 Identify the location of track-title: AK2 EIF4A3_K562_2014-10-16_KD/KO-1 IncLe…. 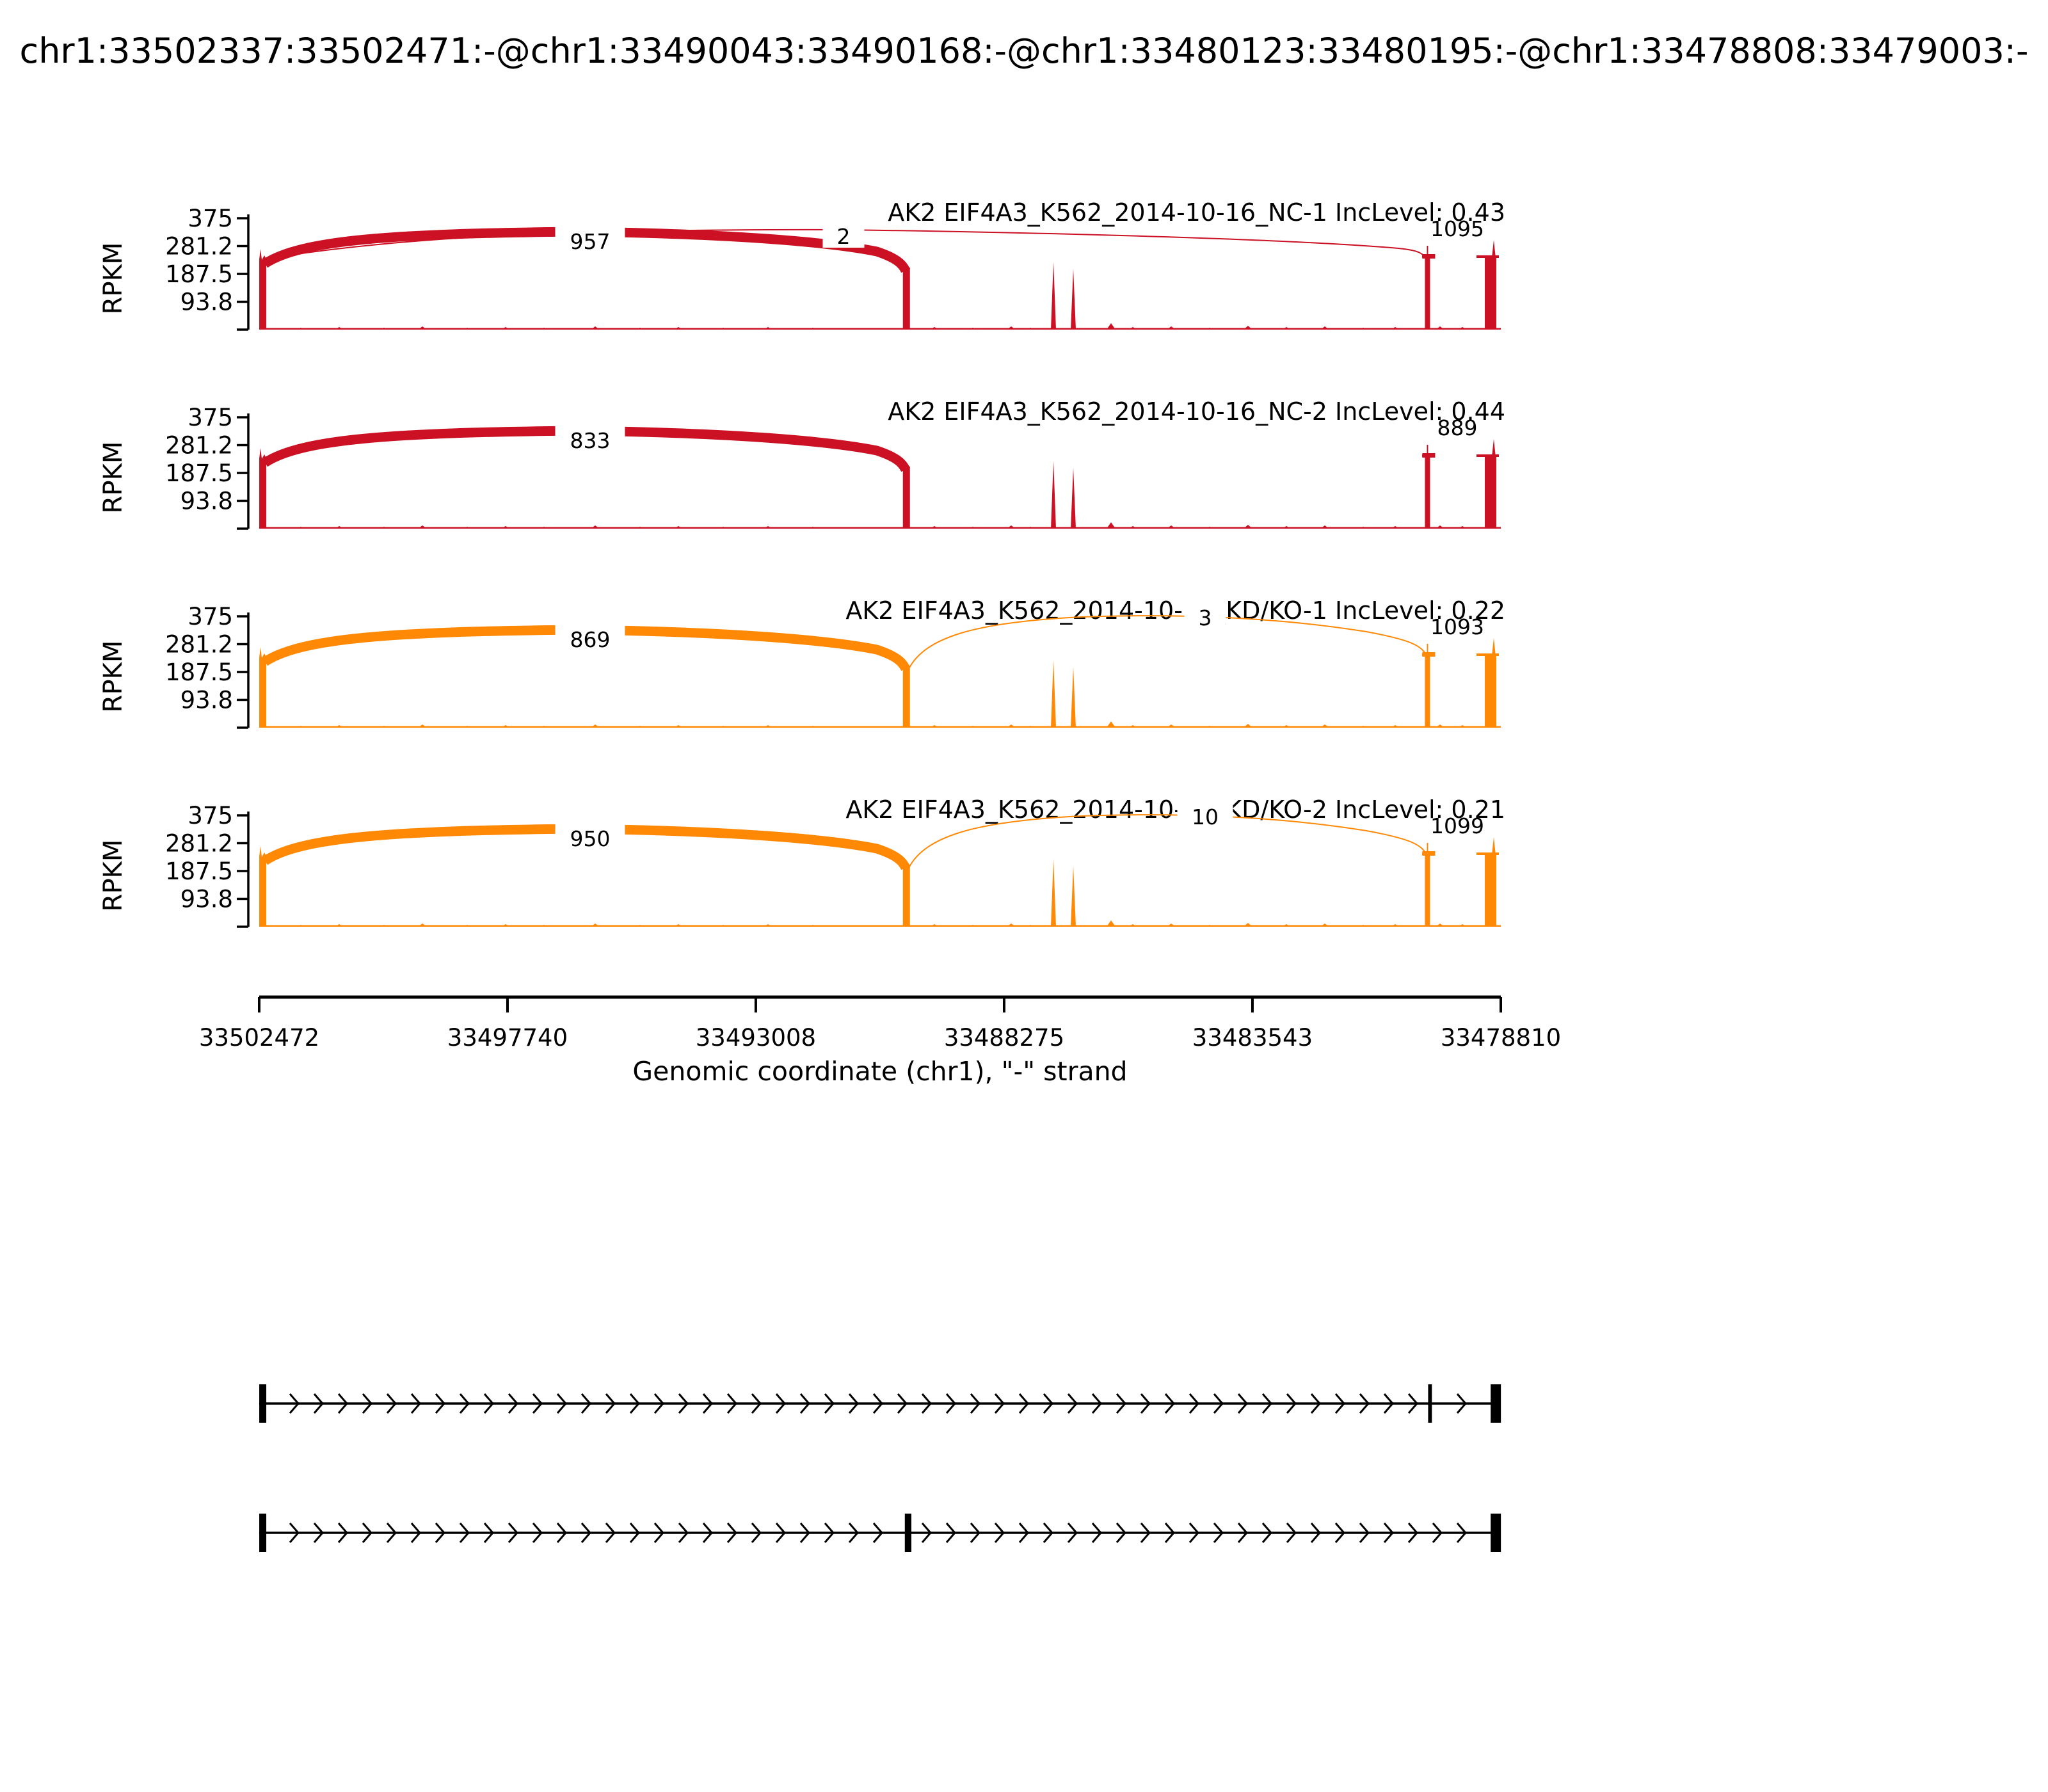
(1175, 610).